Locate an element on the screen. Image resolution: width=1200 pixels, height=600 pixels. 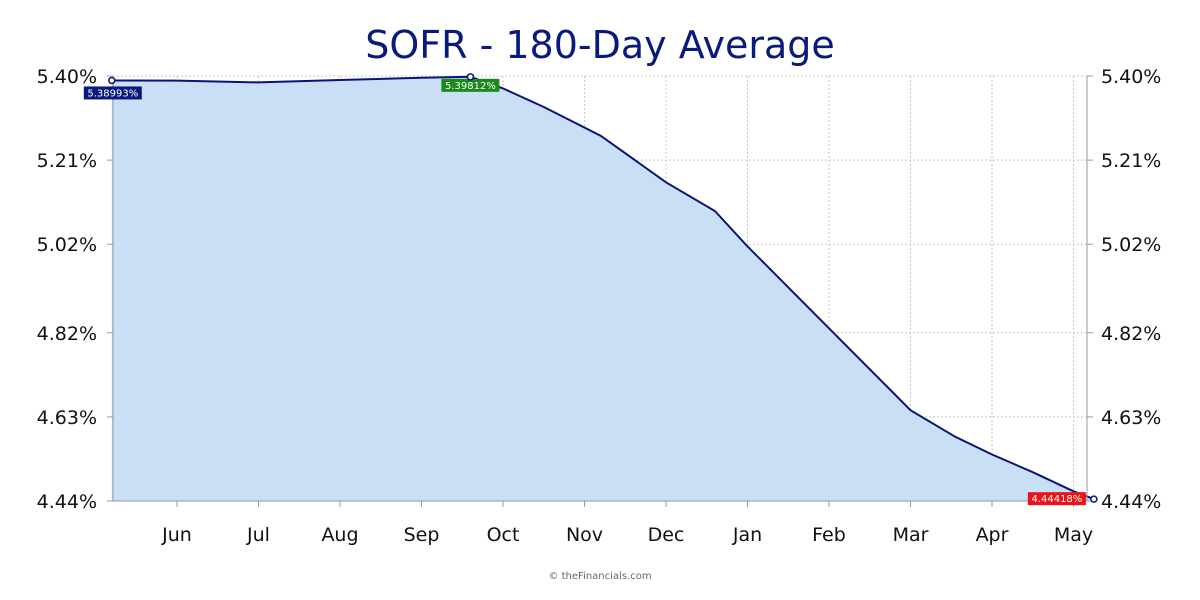
x-tick-label: Dec is located at coordinates (666, 535).